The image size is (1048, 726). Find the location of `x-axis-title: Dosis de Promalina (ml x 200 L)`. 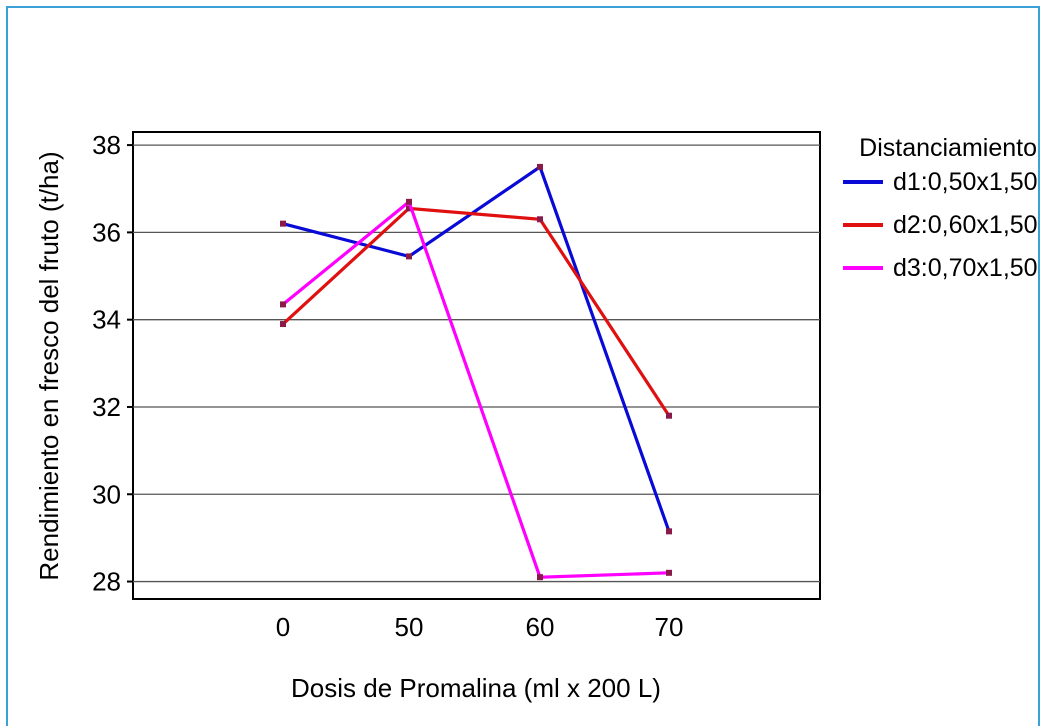

x-axis-title: Dosis de Promalina (ml x 200 L) is located at coordinates (476, 688).